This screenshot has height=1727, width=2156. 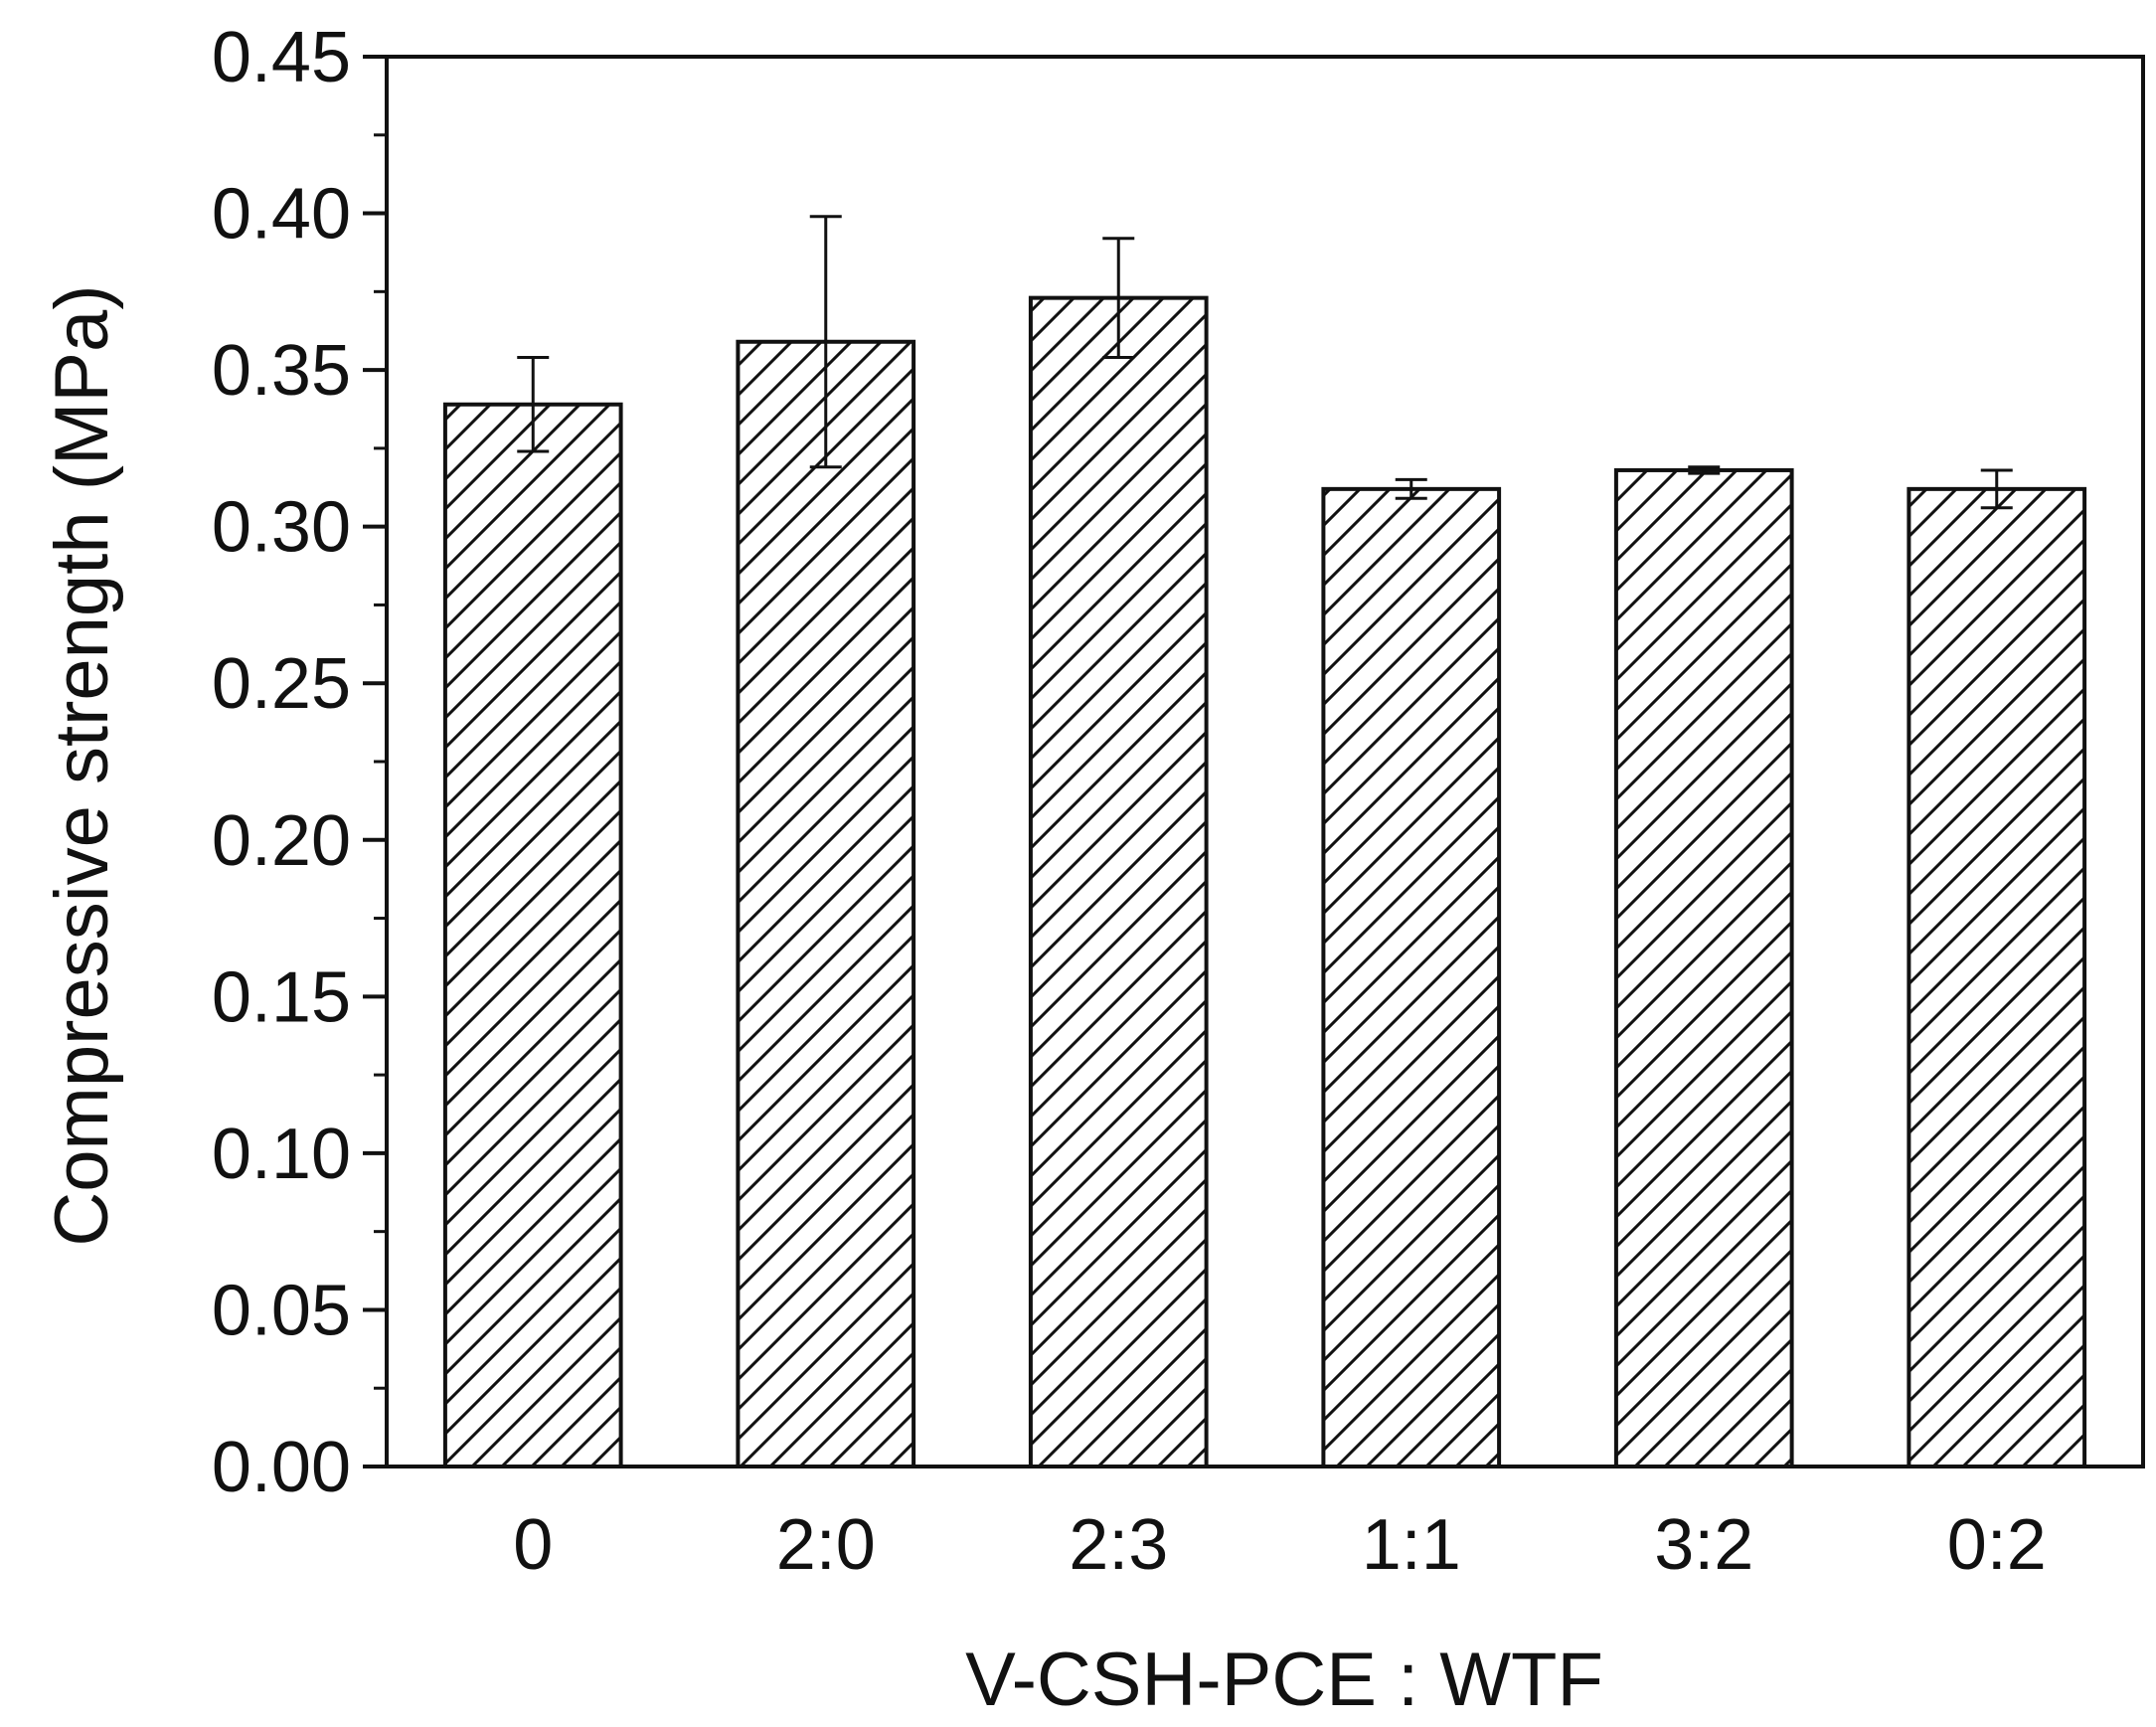 I want to click on x-axis-label: V-CSH-PCE : WTF, so click(x=1284, y=1680).